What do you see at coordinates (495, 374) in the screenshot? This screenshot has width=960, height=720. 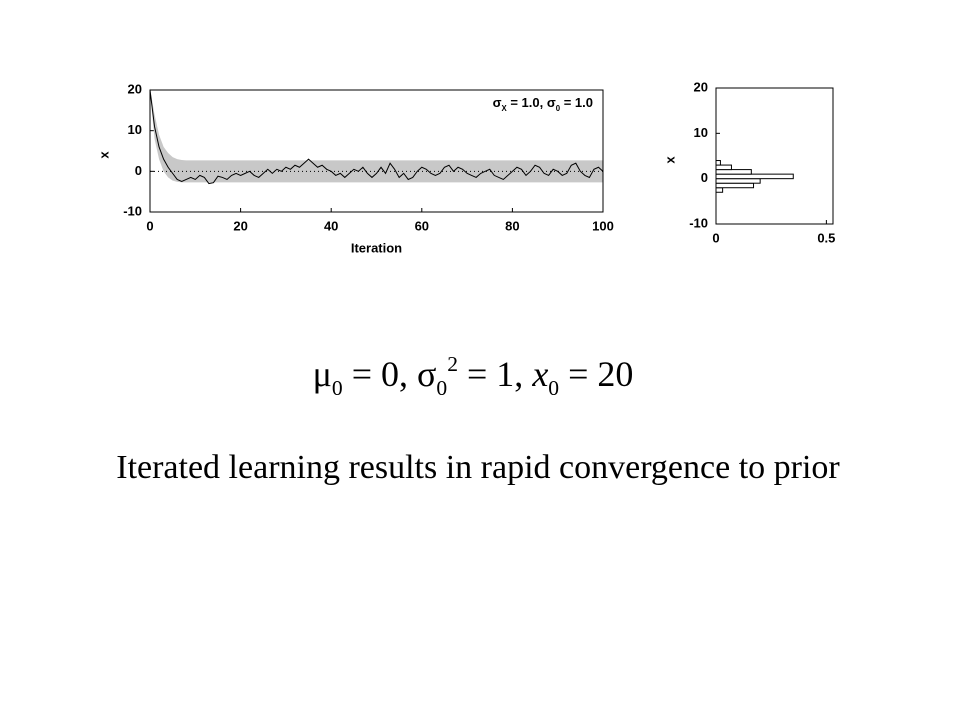 I see `text-part: = 1,` at bounding box center [495, 374].